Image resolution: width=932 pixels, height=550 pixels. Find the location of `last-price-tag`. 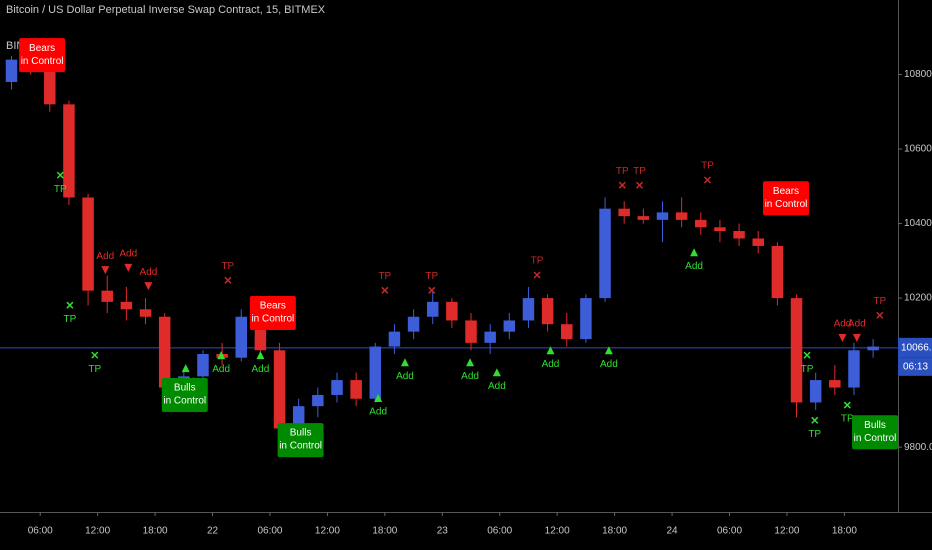

last-price-tag is located at coordinates (915, 347).